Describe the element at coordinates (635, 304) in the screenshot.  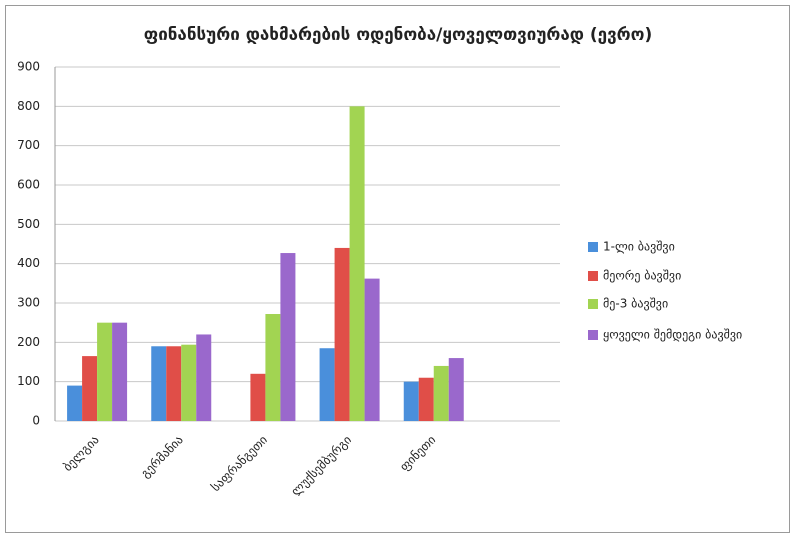
I see `legend-label: მე-3 ბავშვი` at that location.